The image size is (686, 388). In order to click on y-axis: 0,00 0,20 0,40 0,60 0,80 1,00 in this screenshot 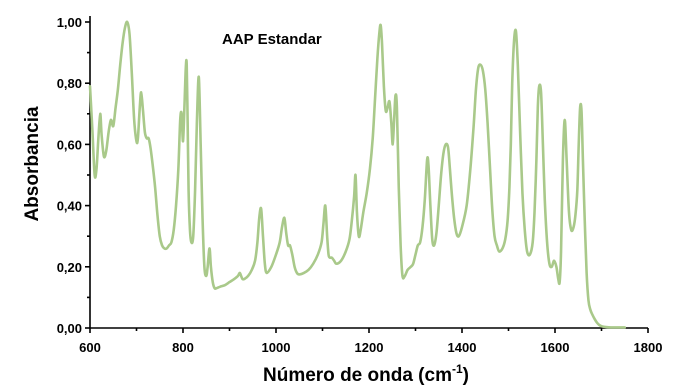, I will do `click(73, 175)`.